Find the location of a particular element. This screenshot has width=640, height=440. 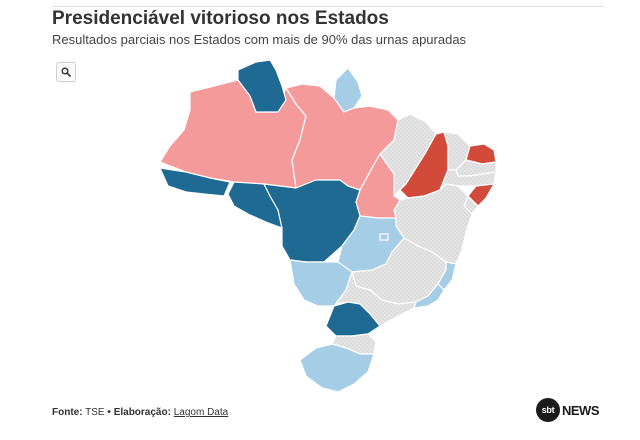

logo-text: NEWS is located at coordinates (581, 410).